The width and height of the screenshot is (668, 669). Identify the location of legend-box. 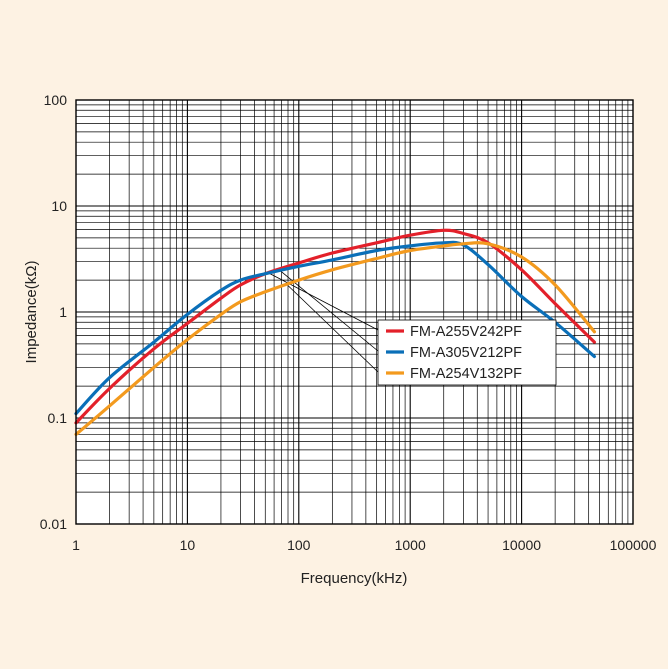
(467, 352).